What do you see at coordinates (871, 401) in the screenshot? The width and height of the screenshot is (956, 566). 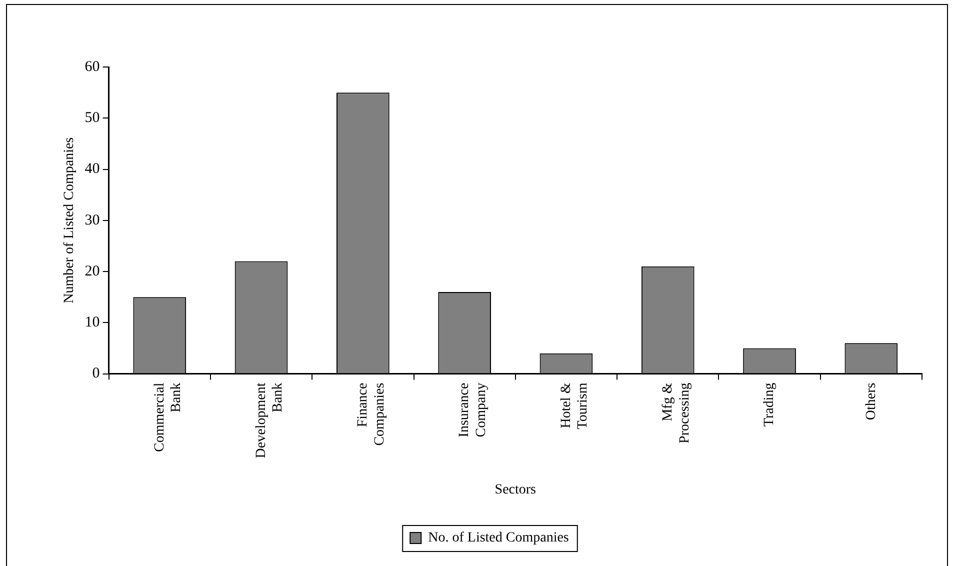 I see `x-tick-label: Others` at bounding box center [871, 401].